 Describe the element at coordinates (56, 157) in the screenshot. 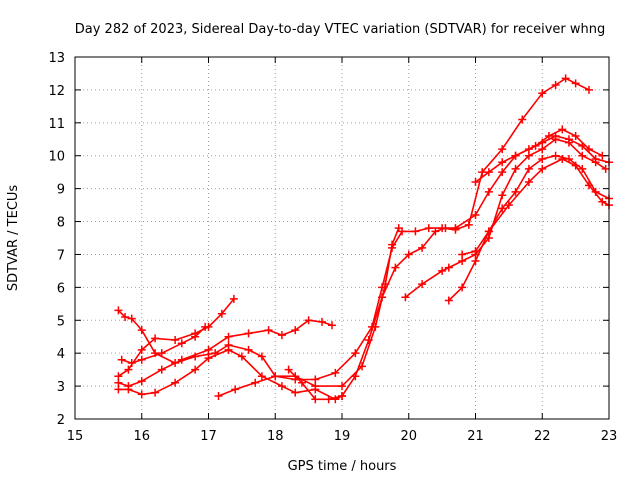

I see `y-tick-label: 10` at that location.